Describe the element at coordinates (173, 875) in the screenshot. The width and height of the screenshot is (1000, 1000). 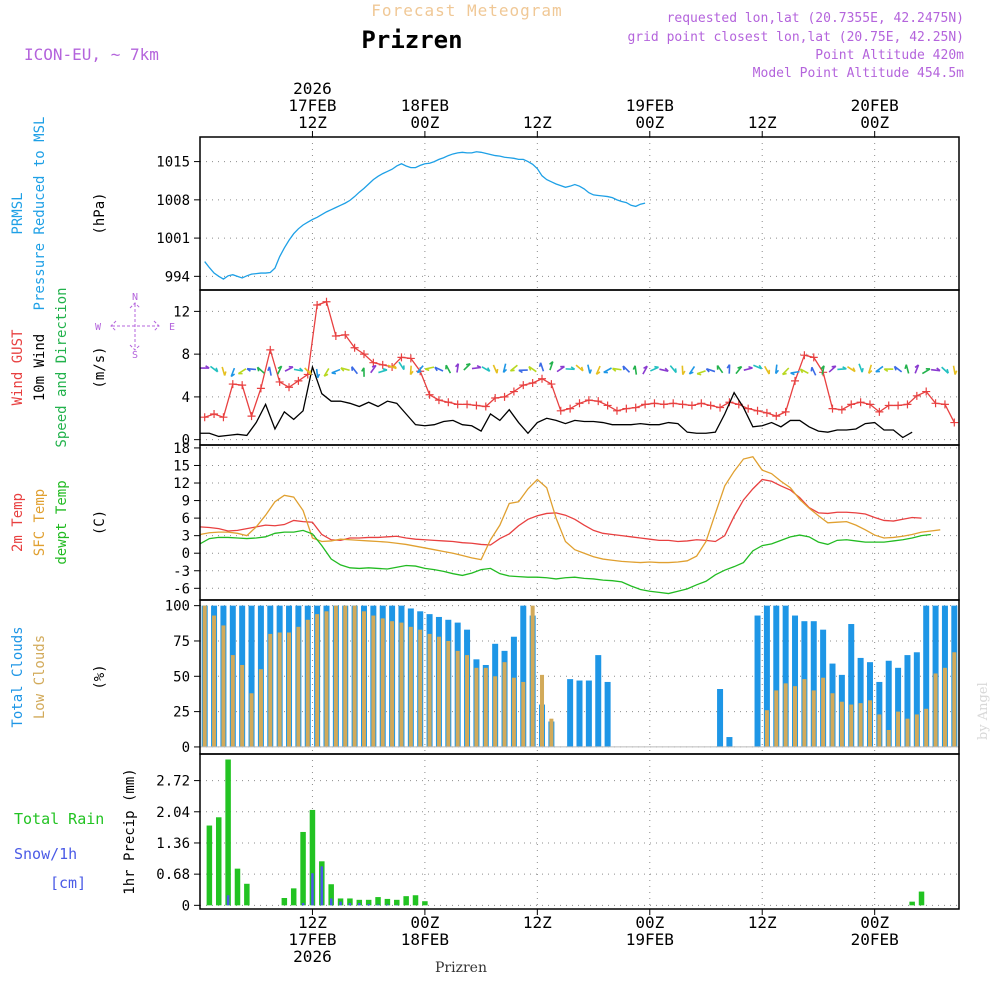
I see `y-tick-label: 0.68` at that location.